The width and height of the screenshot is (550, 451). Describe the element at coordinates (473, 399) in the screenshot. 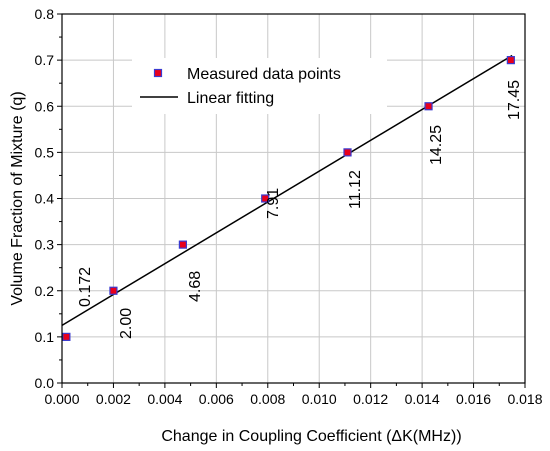

I see `x-tick-label: 0.016` at that location.